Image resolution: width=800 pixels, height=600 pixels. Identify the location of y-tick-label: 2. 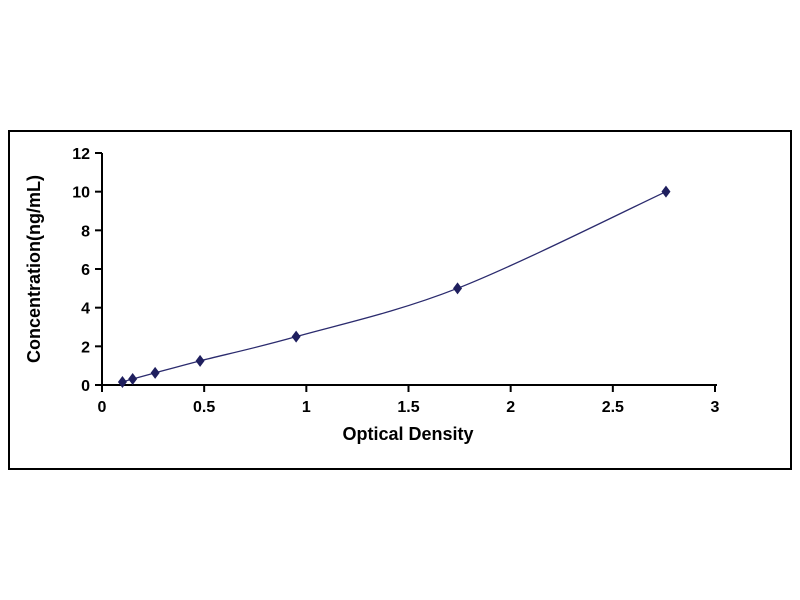
(85, 347).